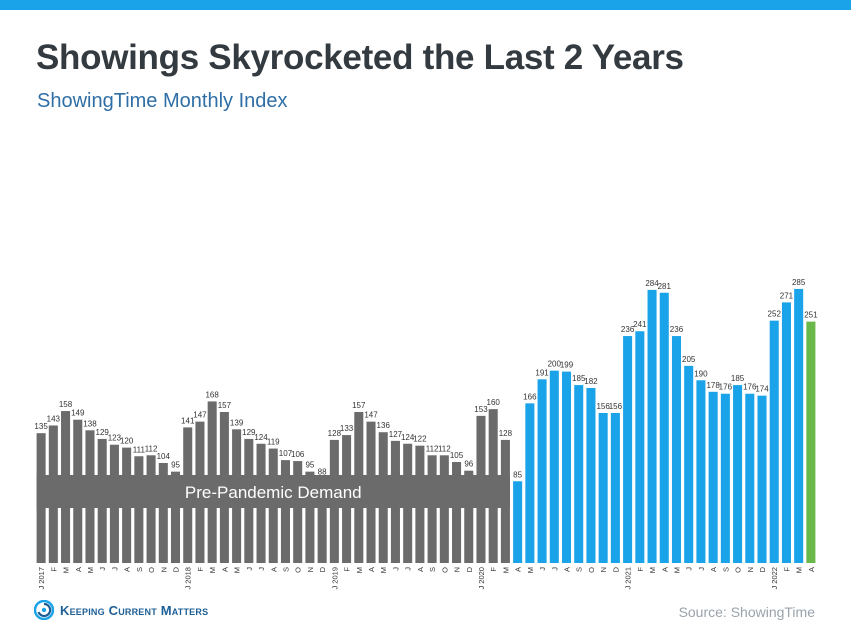  What do you see at coordinates (677, 329) in the screenshot?
I see `data-label: 236` at bounding box center [677, 329].